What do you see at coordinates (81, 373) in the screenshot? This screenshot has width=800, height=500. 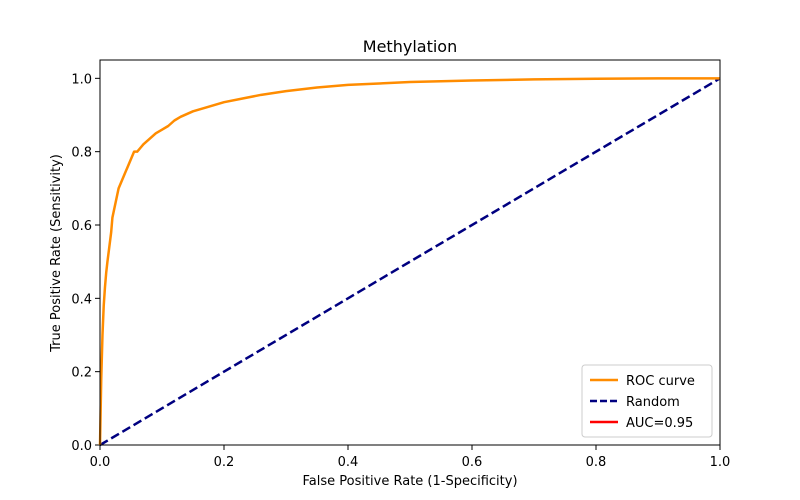 I see `y-tick-label: 0.2` at bounding box center [81, 373].